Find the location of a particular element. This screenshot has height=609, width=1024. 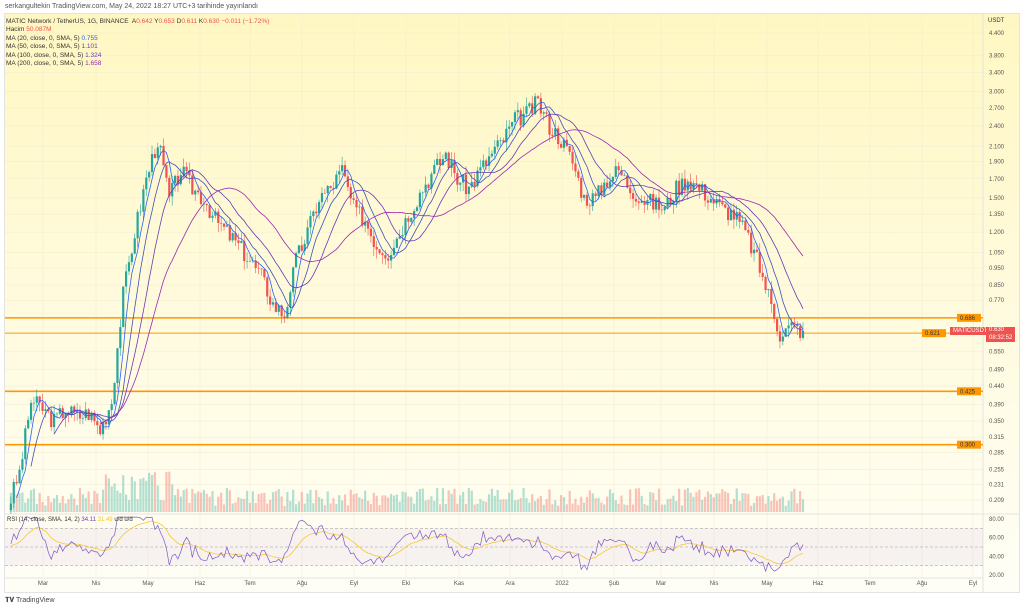

month-label: Tem is located at coordinates (249, 584).